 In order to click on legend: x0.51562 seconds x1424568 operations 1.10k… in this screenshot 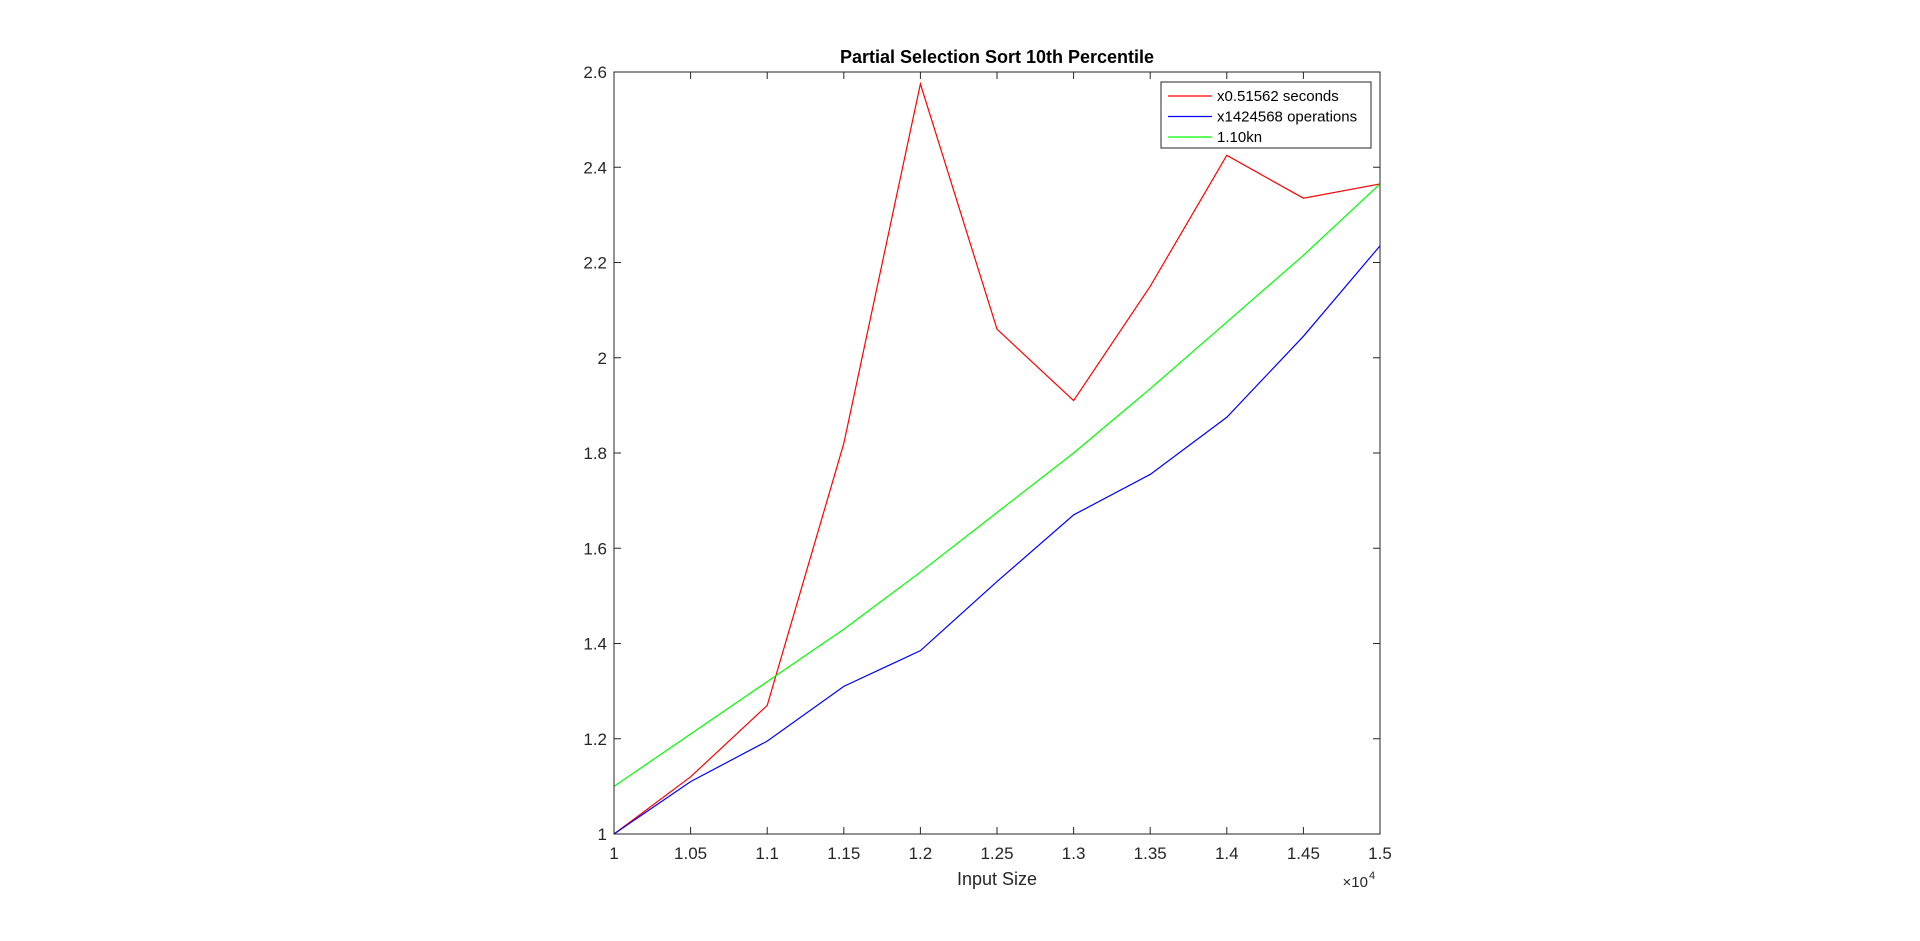, I will do `click(1266, 115)`.